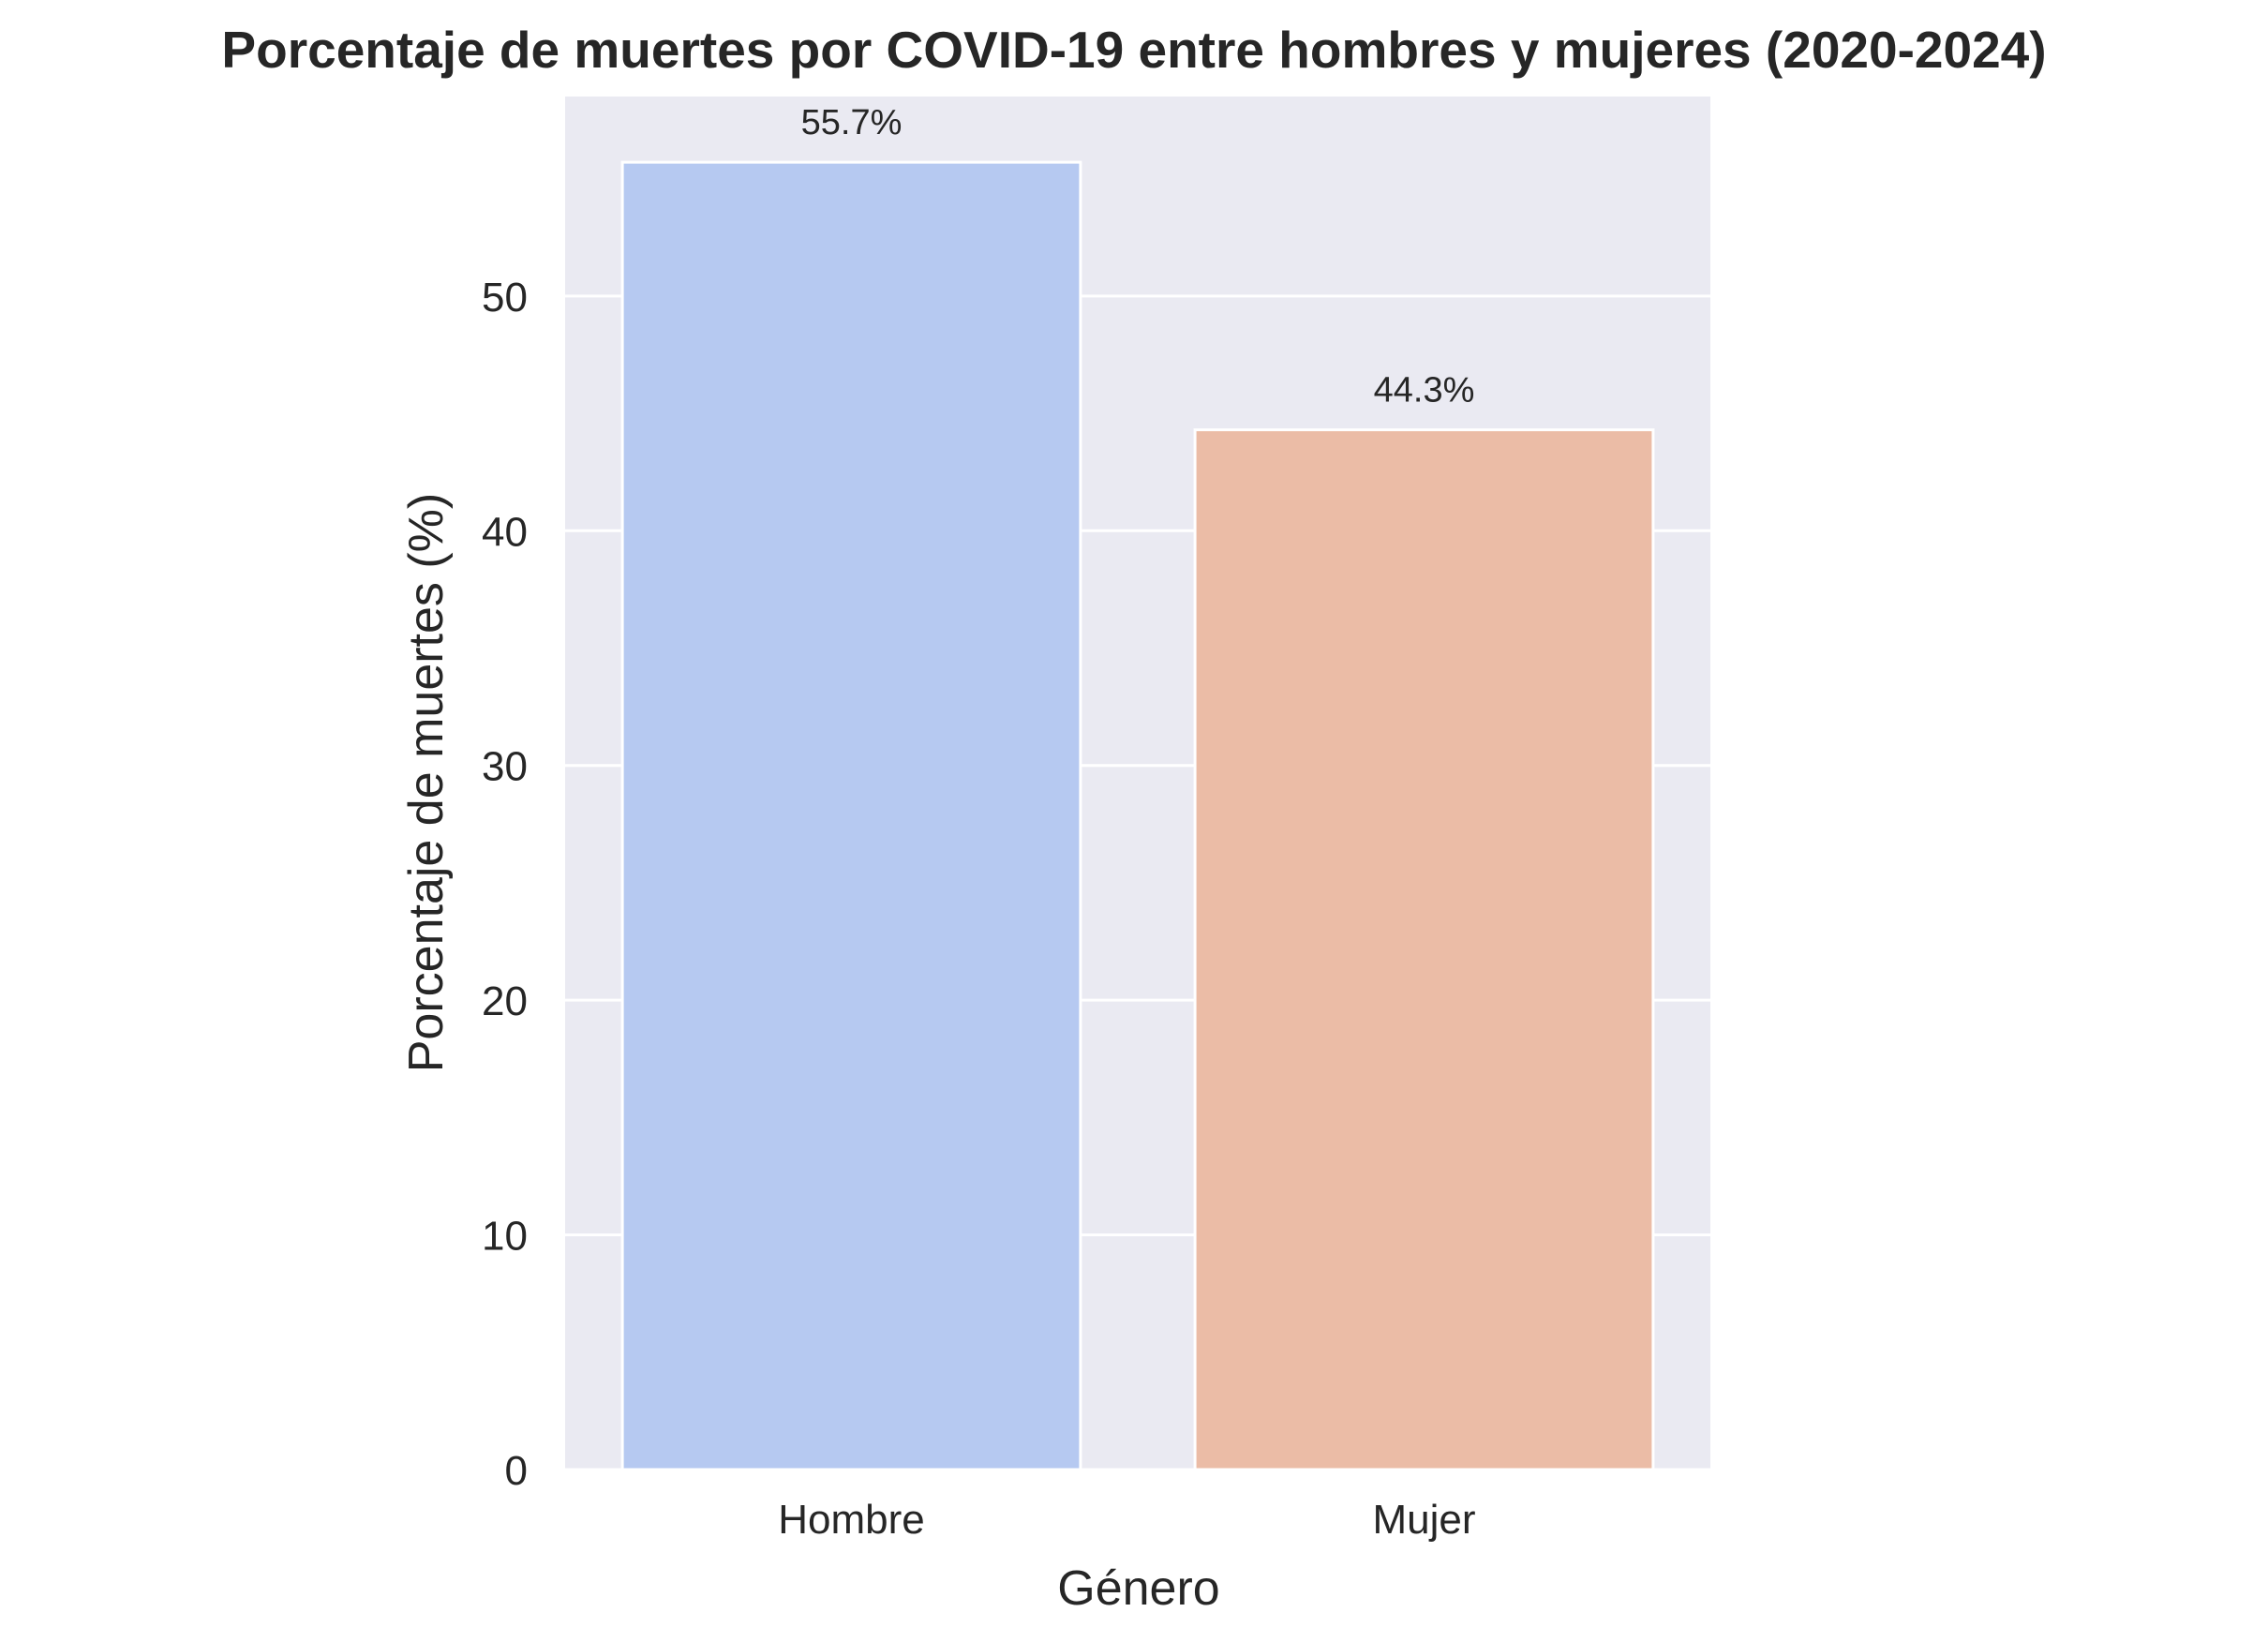 This screenshot has height=1642, width=2268. I want to click on y-tick-label: 40, so click(505, 532).